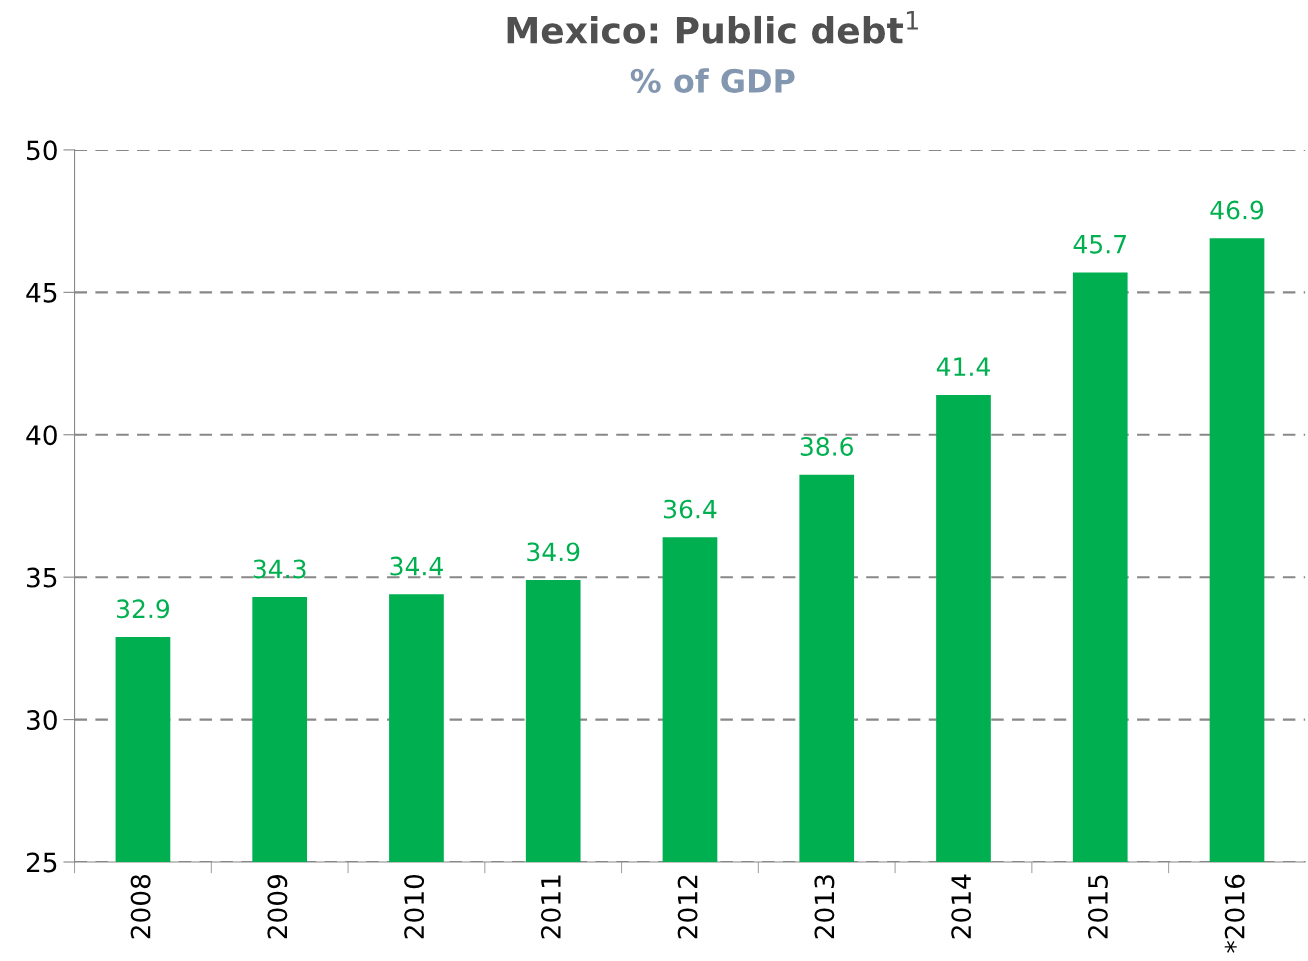 This screenshot has width=1308, height=961. Describe the element at coordinates (42, 150) in the screenshot. I see `y-tick-label: 50` at that location.